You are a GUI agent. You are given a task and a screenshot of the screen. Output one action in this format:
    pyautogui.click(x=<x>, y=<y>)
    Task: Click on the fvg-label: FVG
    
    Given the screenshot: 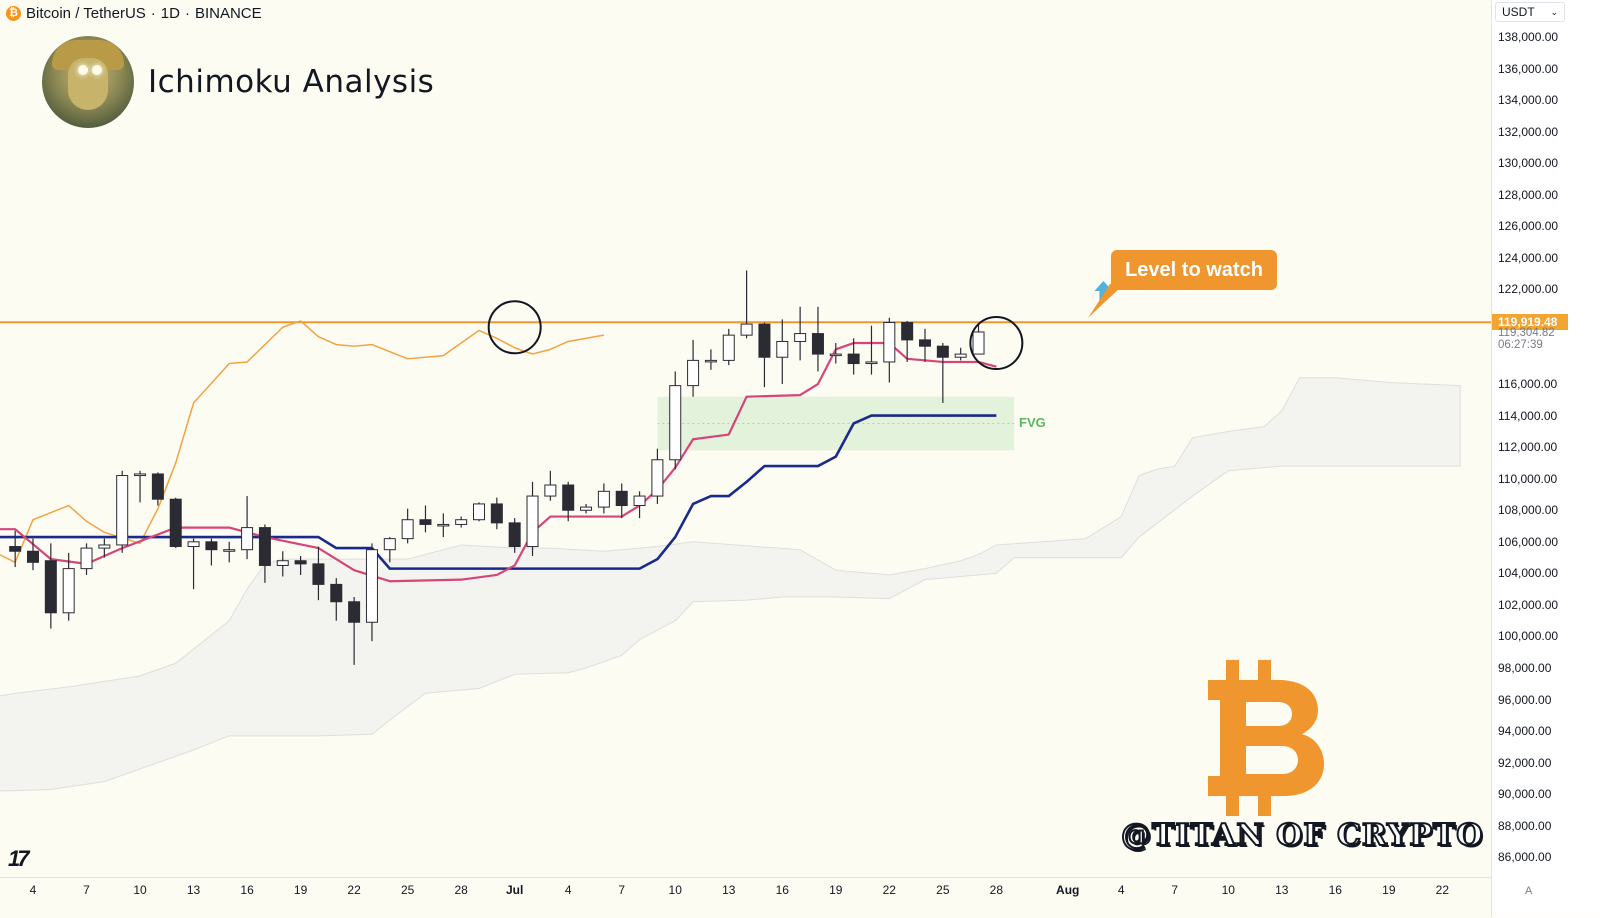 What is the action you would take?
    pyautogui.click(x=1032, y=422)
    